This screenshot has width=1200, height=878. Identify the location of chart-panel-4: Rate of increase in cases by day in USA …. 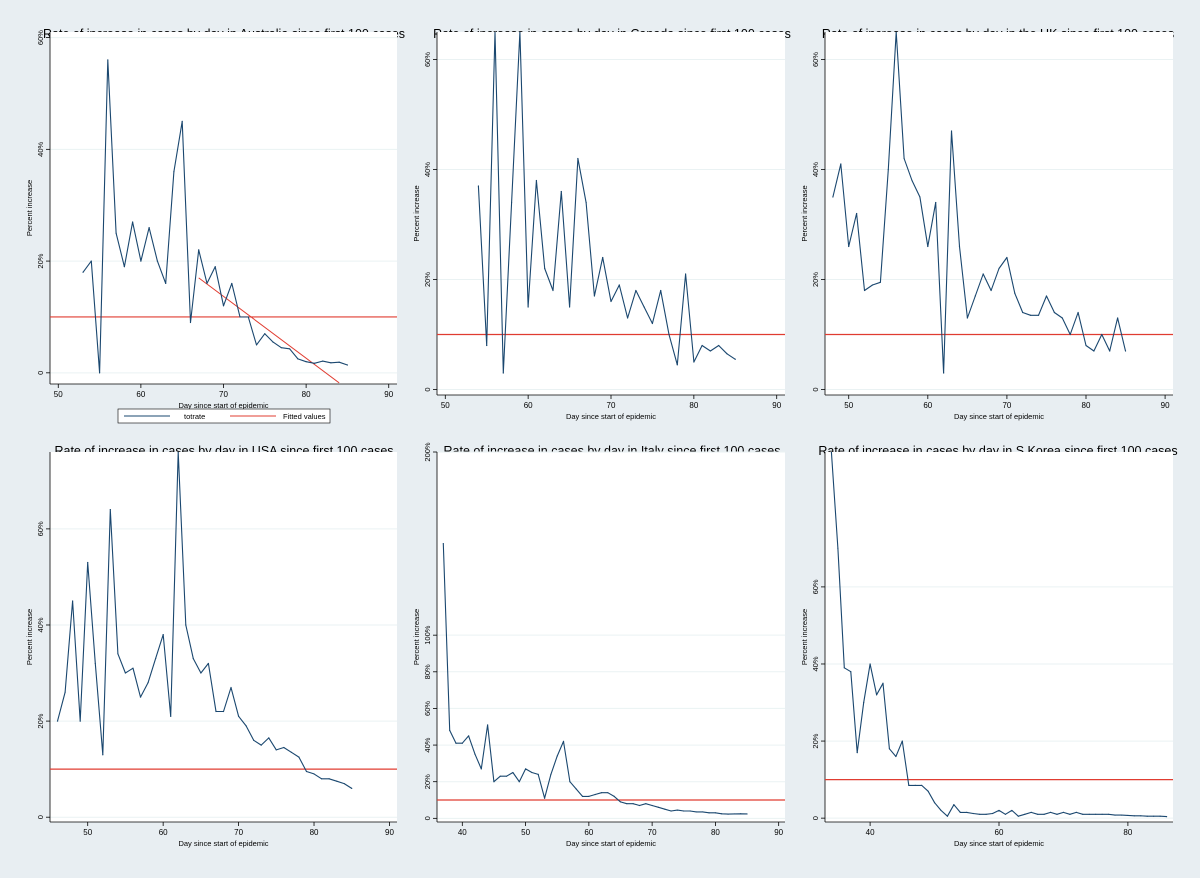
(211, 646).